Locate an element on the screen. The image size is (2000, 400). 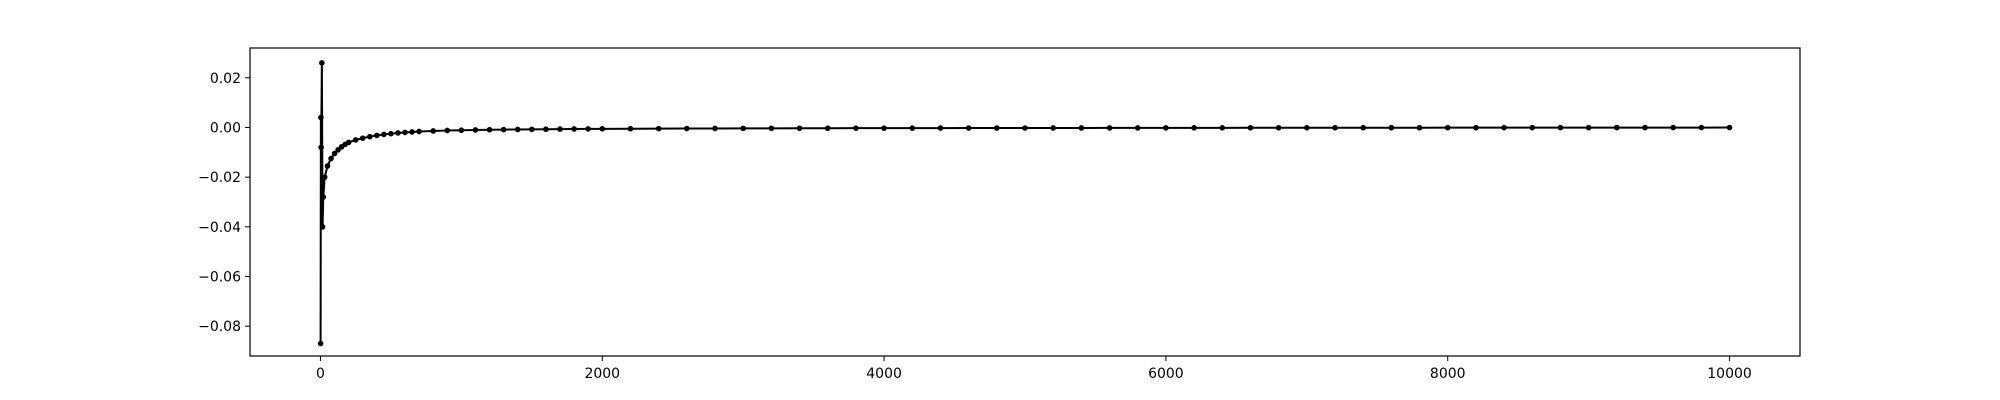
y-tick-label: −0.06 is located at coordinates (219, 278).